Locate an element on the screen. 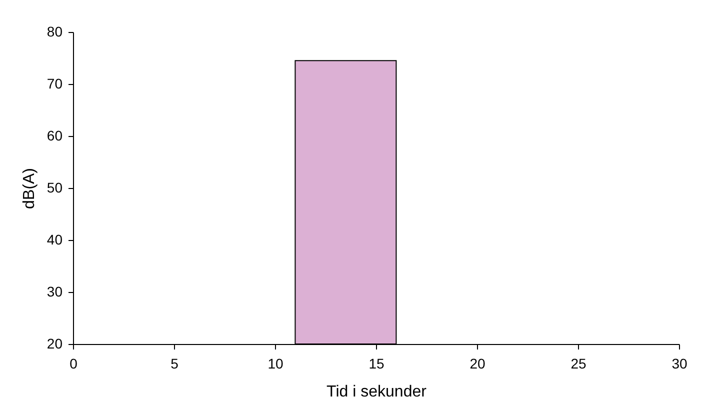 This screenshot has height=414, width=702. y-tick-label: 80 is located at coordinates (54, 32).